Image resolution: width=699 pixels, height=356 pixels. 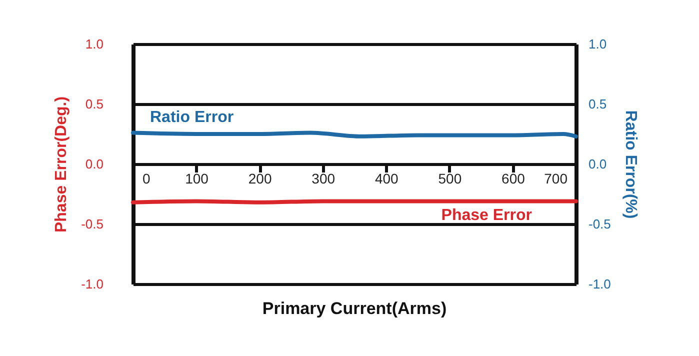 I want to click on y2-tick-label: 0.0, so click(x=597, y=164).